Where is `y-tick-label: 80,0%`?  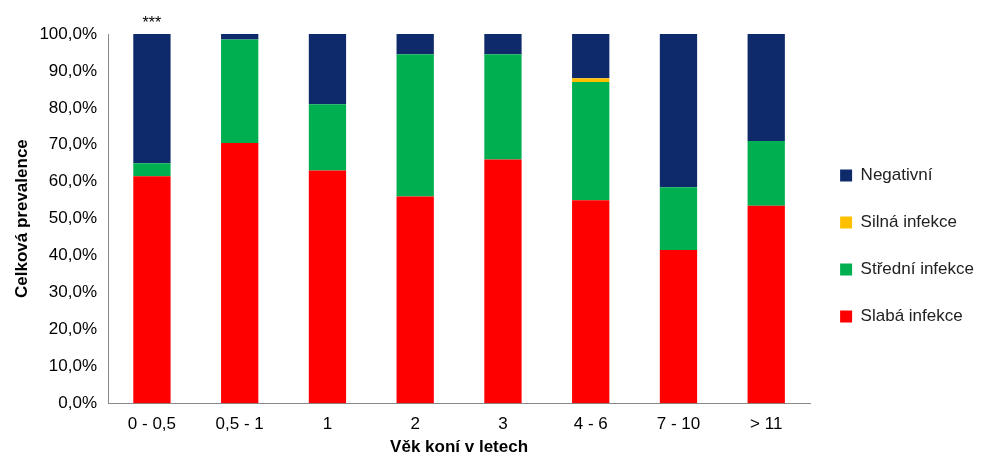 y-tick-label: 80,0% is located at coordinates (73, 107).